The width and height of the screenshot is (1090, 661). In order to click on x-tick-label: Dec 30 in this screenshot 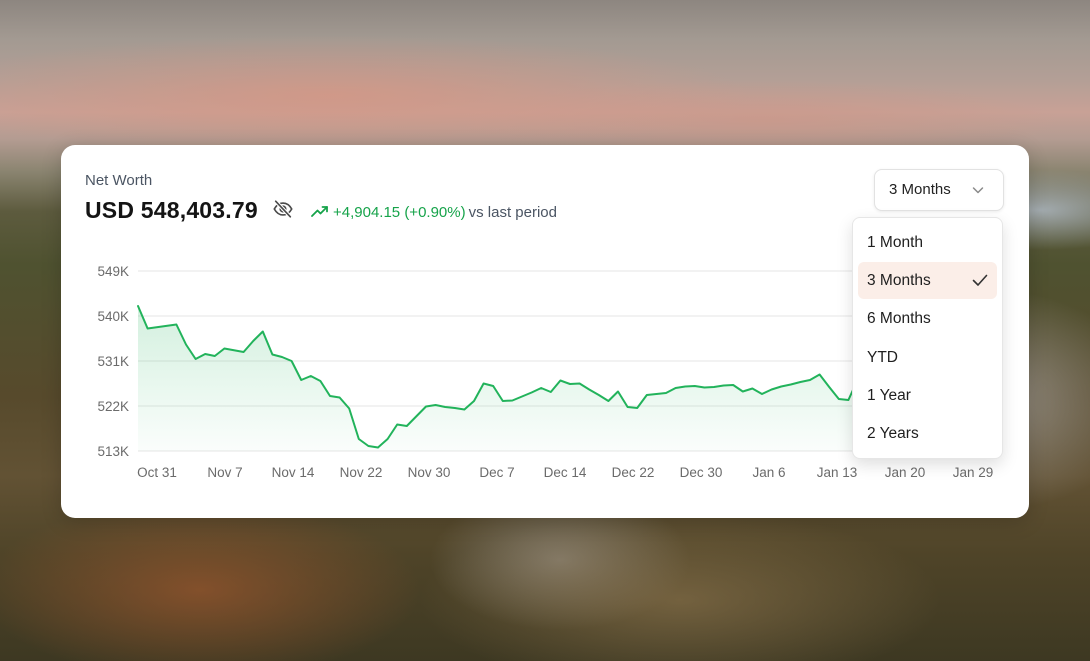, I will do `click(701, 472)`.